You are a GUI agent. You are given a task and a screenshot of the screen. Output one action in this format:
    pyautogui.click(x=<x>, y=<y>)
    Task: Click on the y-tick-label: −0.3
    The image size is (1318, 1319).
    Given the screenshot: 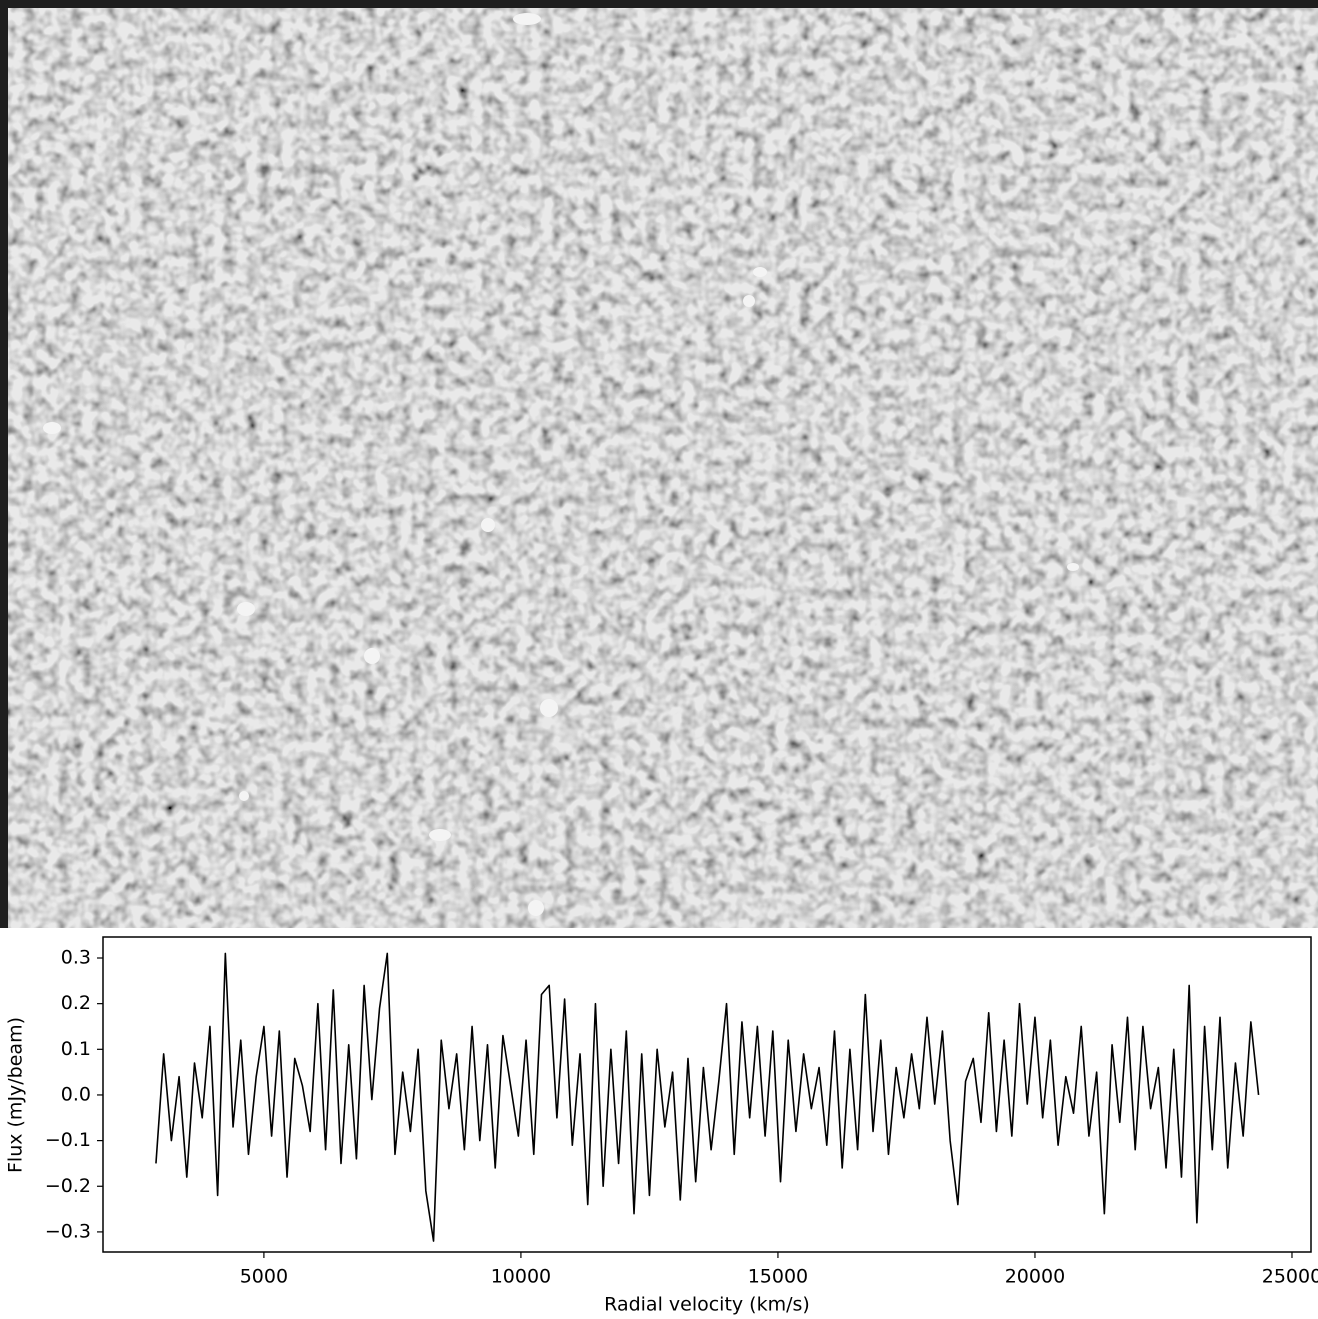 What is the action you would take?
    pyautogui.click(x=68, y=1231)
    